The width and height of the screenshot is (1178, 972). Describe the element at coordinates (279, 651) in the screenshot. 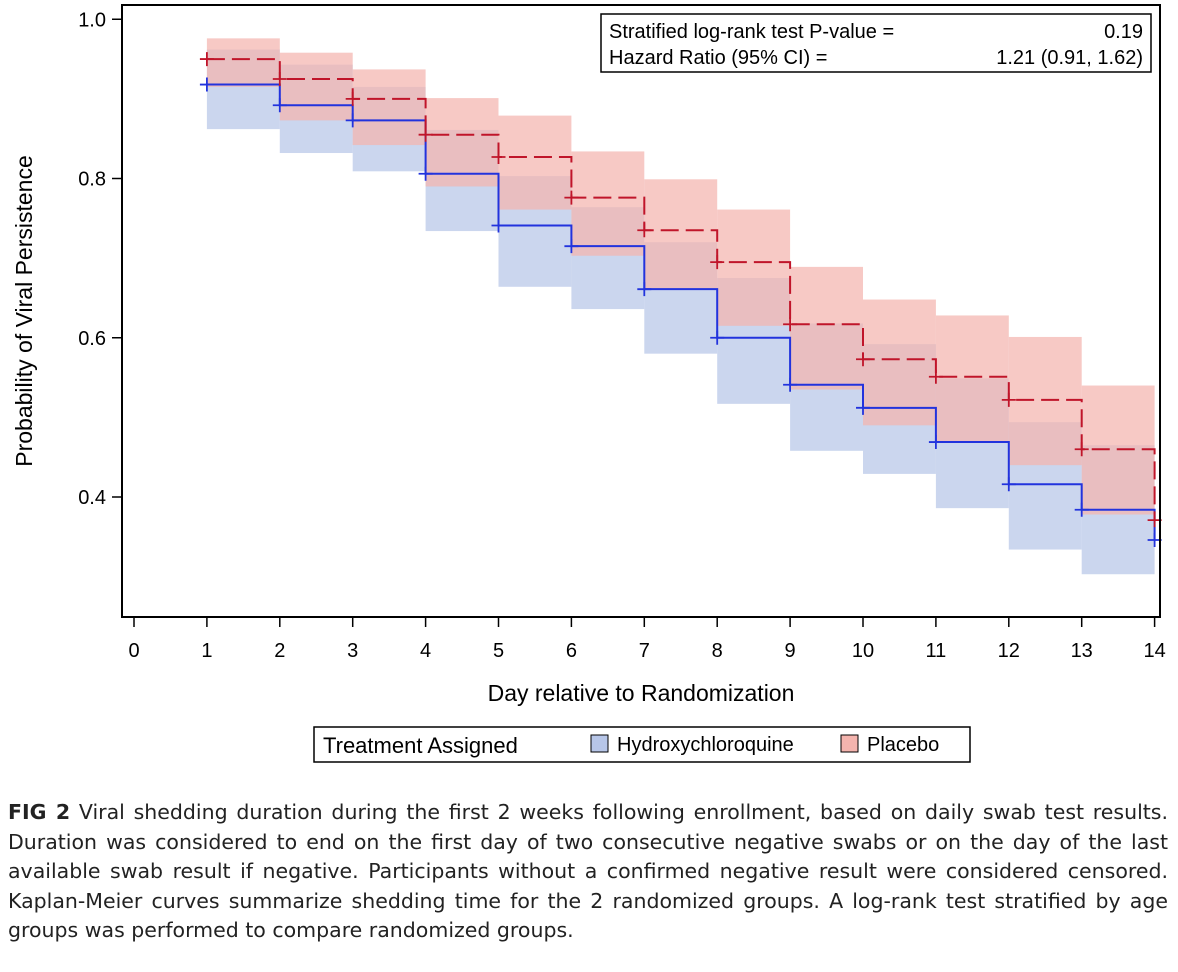

I see `x-tick-label: 2` at that location.